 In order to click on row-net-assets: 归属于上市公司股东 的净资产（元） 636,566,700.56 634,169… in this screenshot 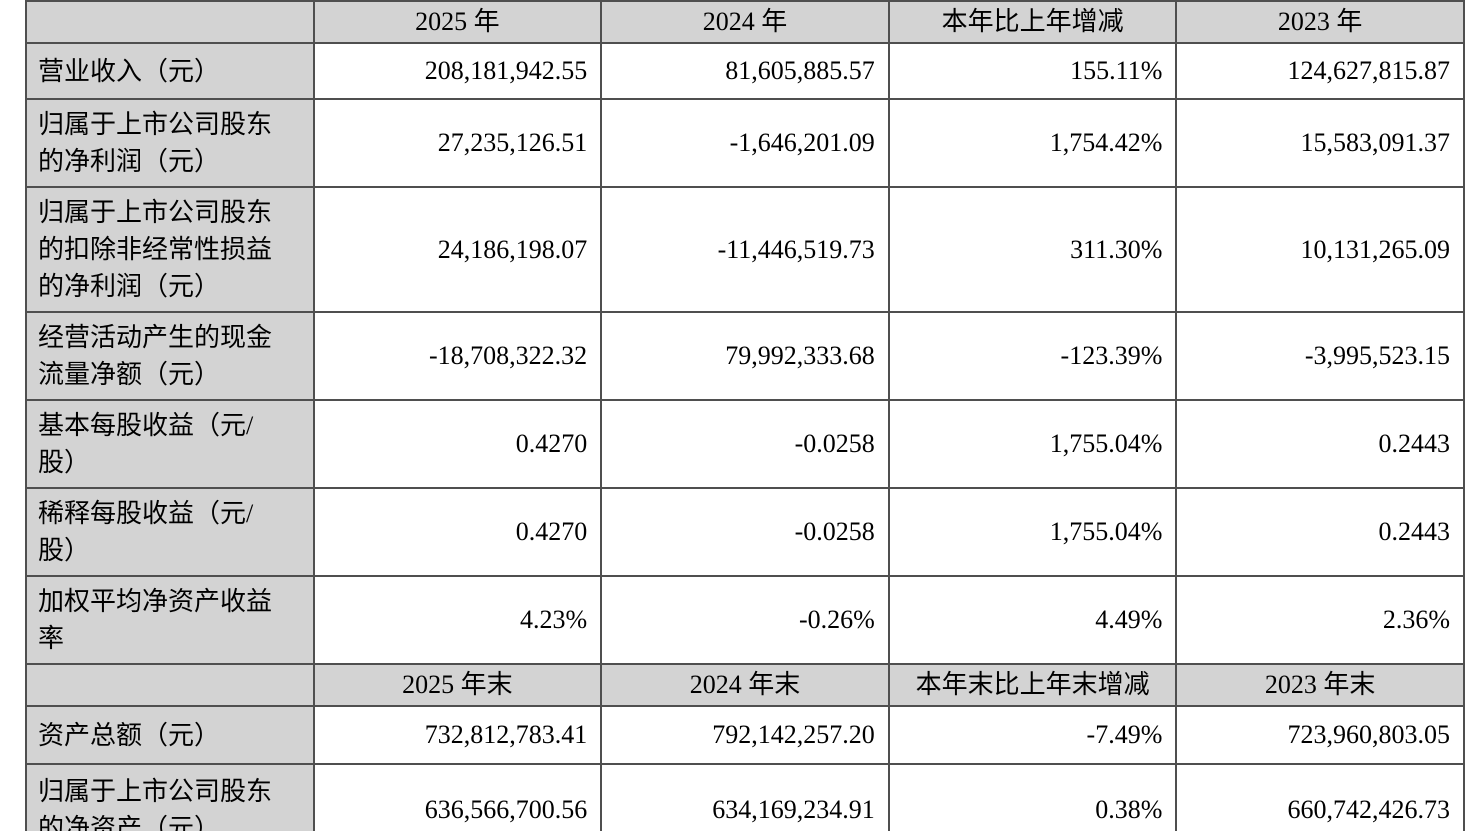, I will do `click(745, 797)`.